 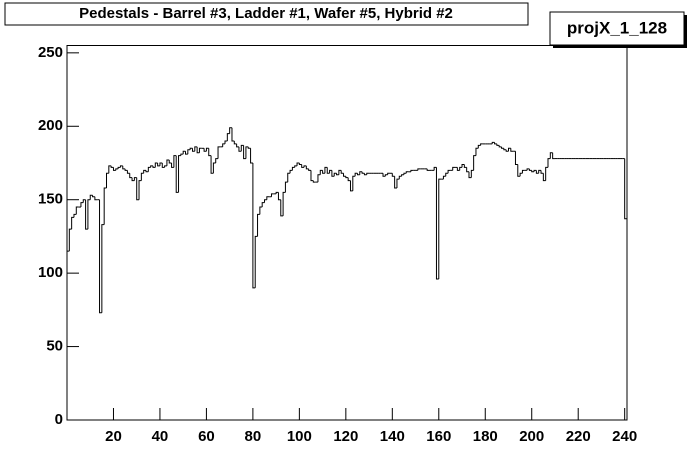 I want to click on x-tick-label: 180, so click(x=485, y=436).